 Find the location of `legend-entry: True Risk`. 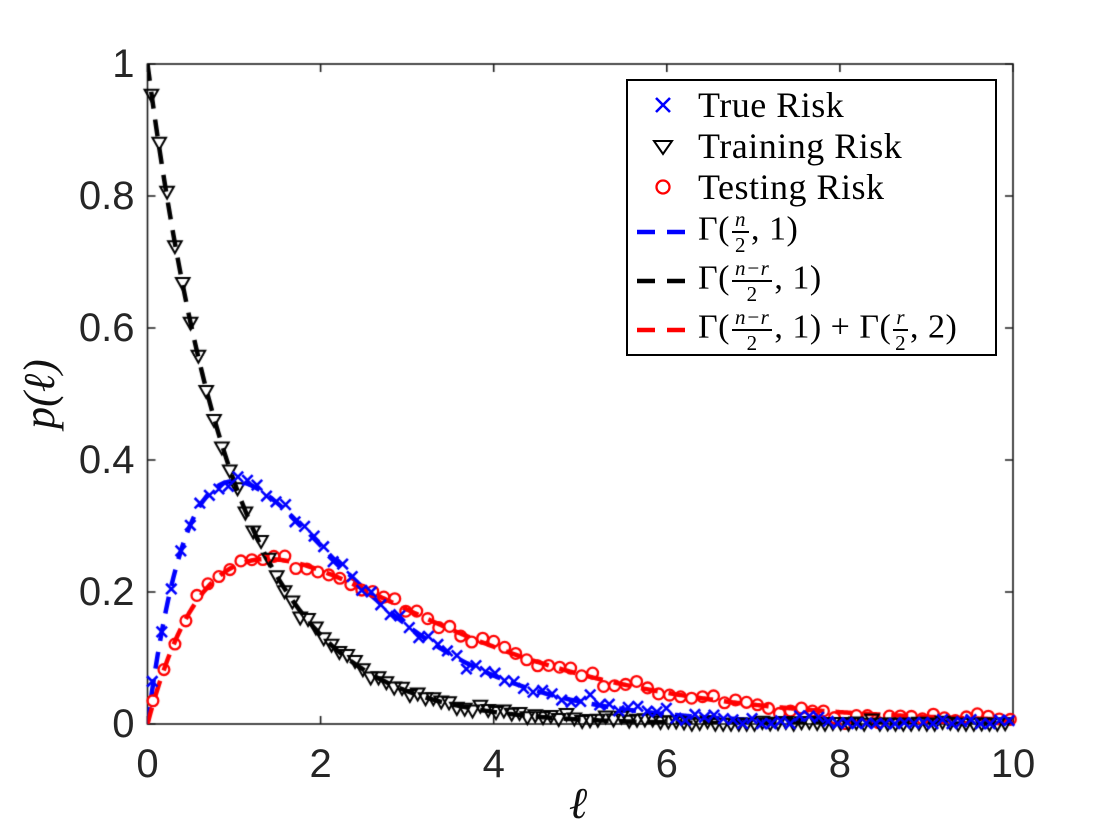

legend-entry: True Risk is located at coordinates (811, 104).